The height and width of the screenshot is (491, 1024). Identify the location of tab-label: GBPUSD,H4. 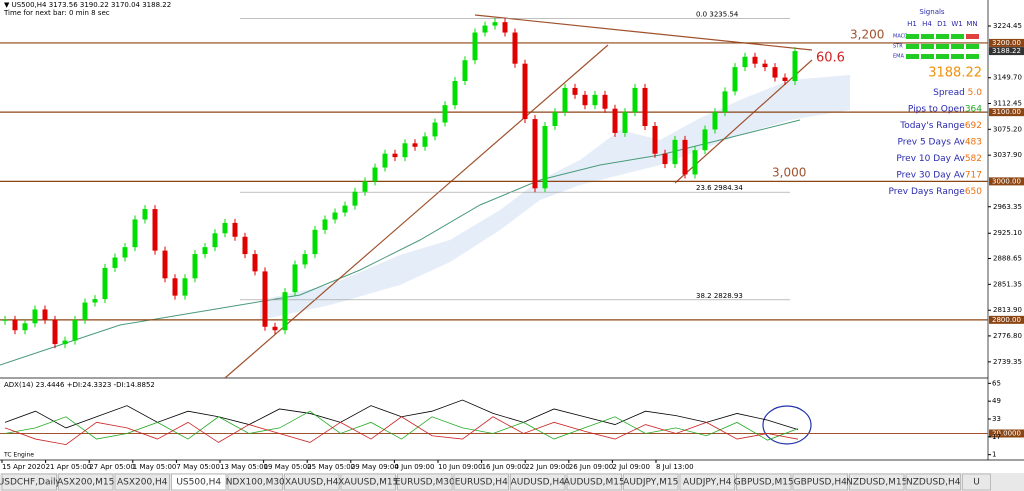
(820, 483).